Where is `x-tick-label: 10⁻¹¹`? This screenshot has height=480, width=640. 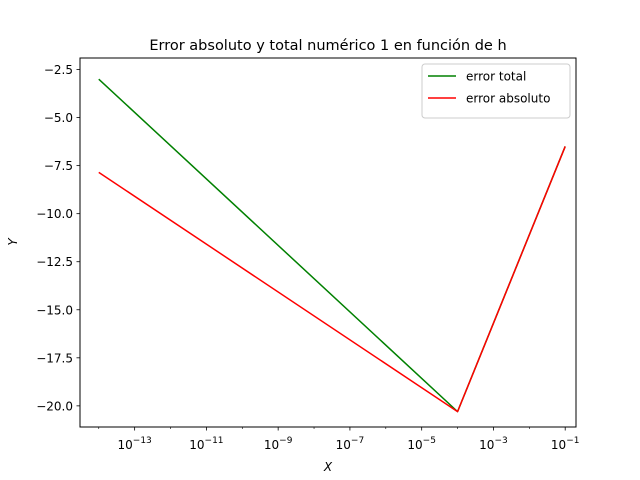 x-tick-label: 10⁻¹¹ is located at coordinates (206, 444).